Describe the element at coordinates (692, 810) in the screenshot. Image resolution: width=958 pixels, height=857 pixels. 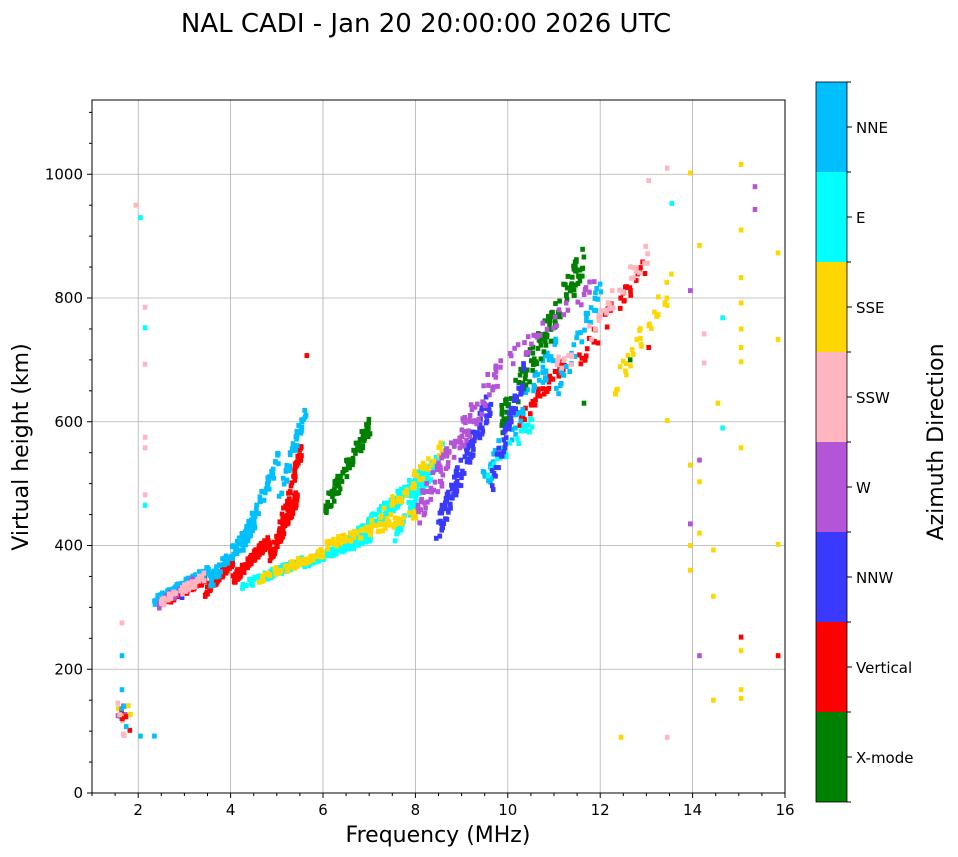
I see `x-tick-label: 14` at that location.